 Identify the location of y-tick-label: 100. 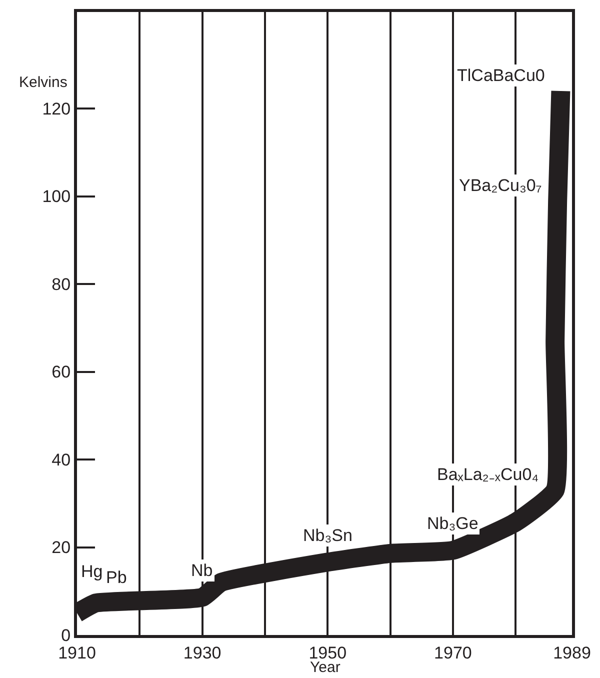
(56, 196).